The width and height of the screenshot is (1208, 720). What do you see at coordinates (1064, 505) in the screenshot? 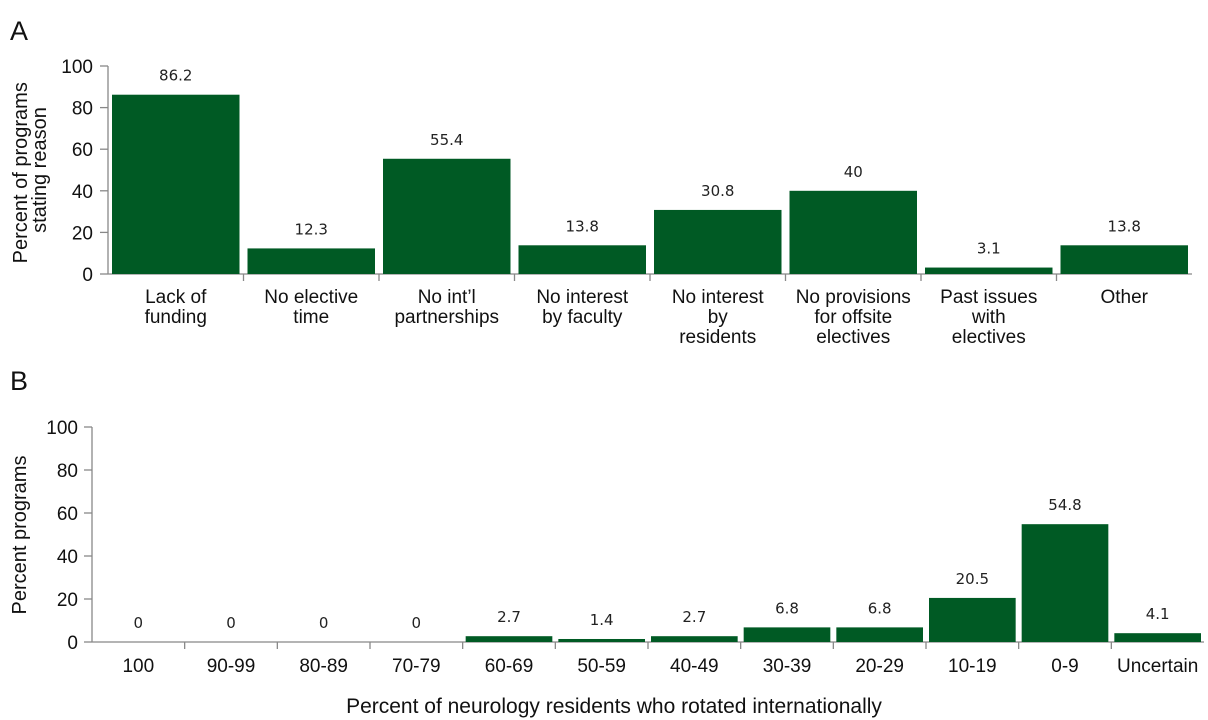
I see `data-label: 54.8` at bounding box center [1064, 505].